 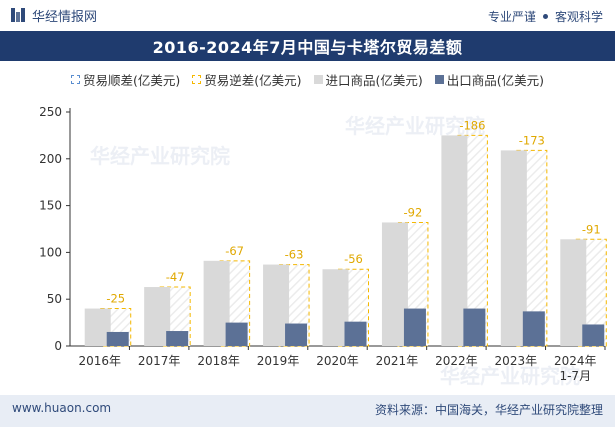 What do you see at coordinates (175, 277) in the screenshot?
I see `deficit-label-1: -47` at bounding box center [175, 277].